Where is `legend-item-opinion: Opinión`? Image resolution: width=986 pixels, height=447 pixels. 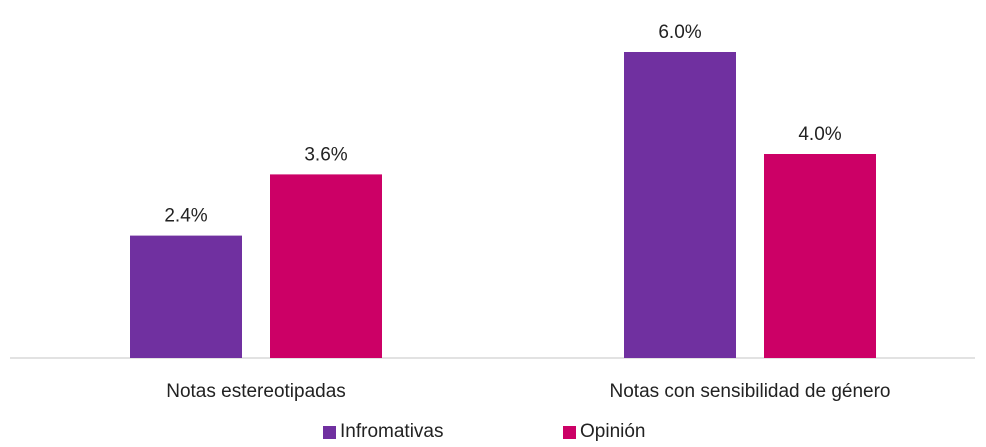
legend-item-opinion: Opinión is located at coordinates (604, 432).